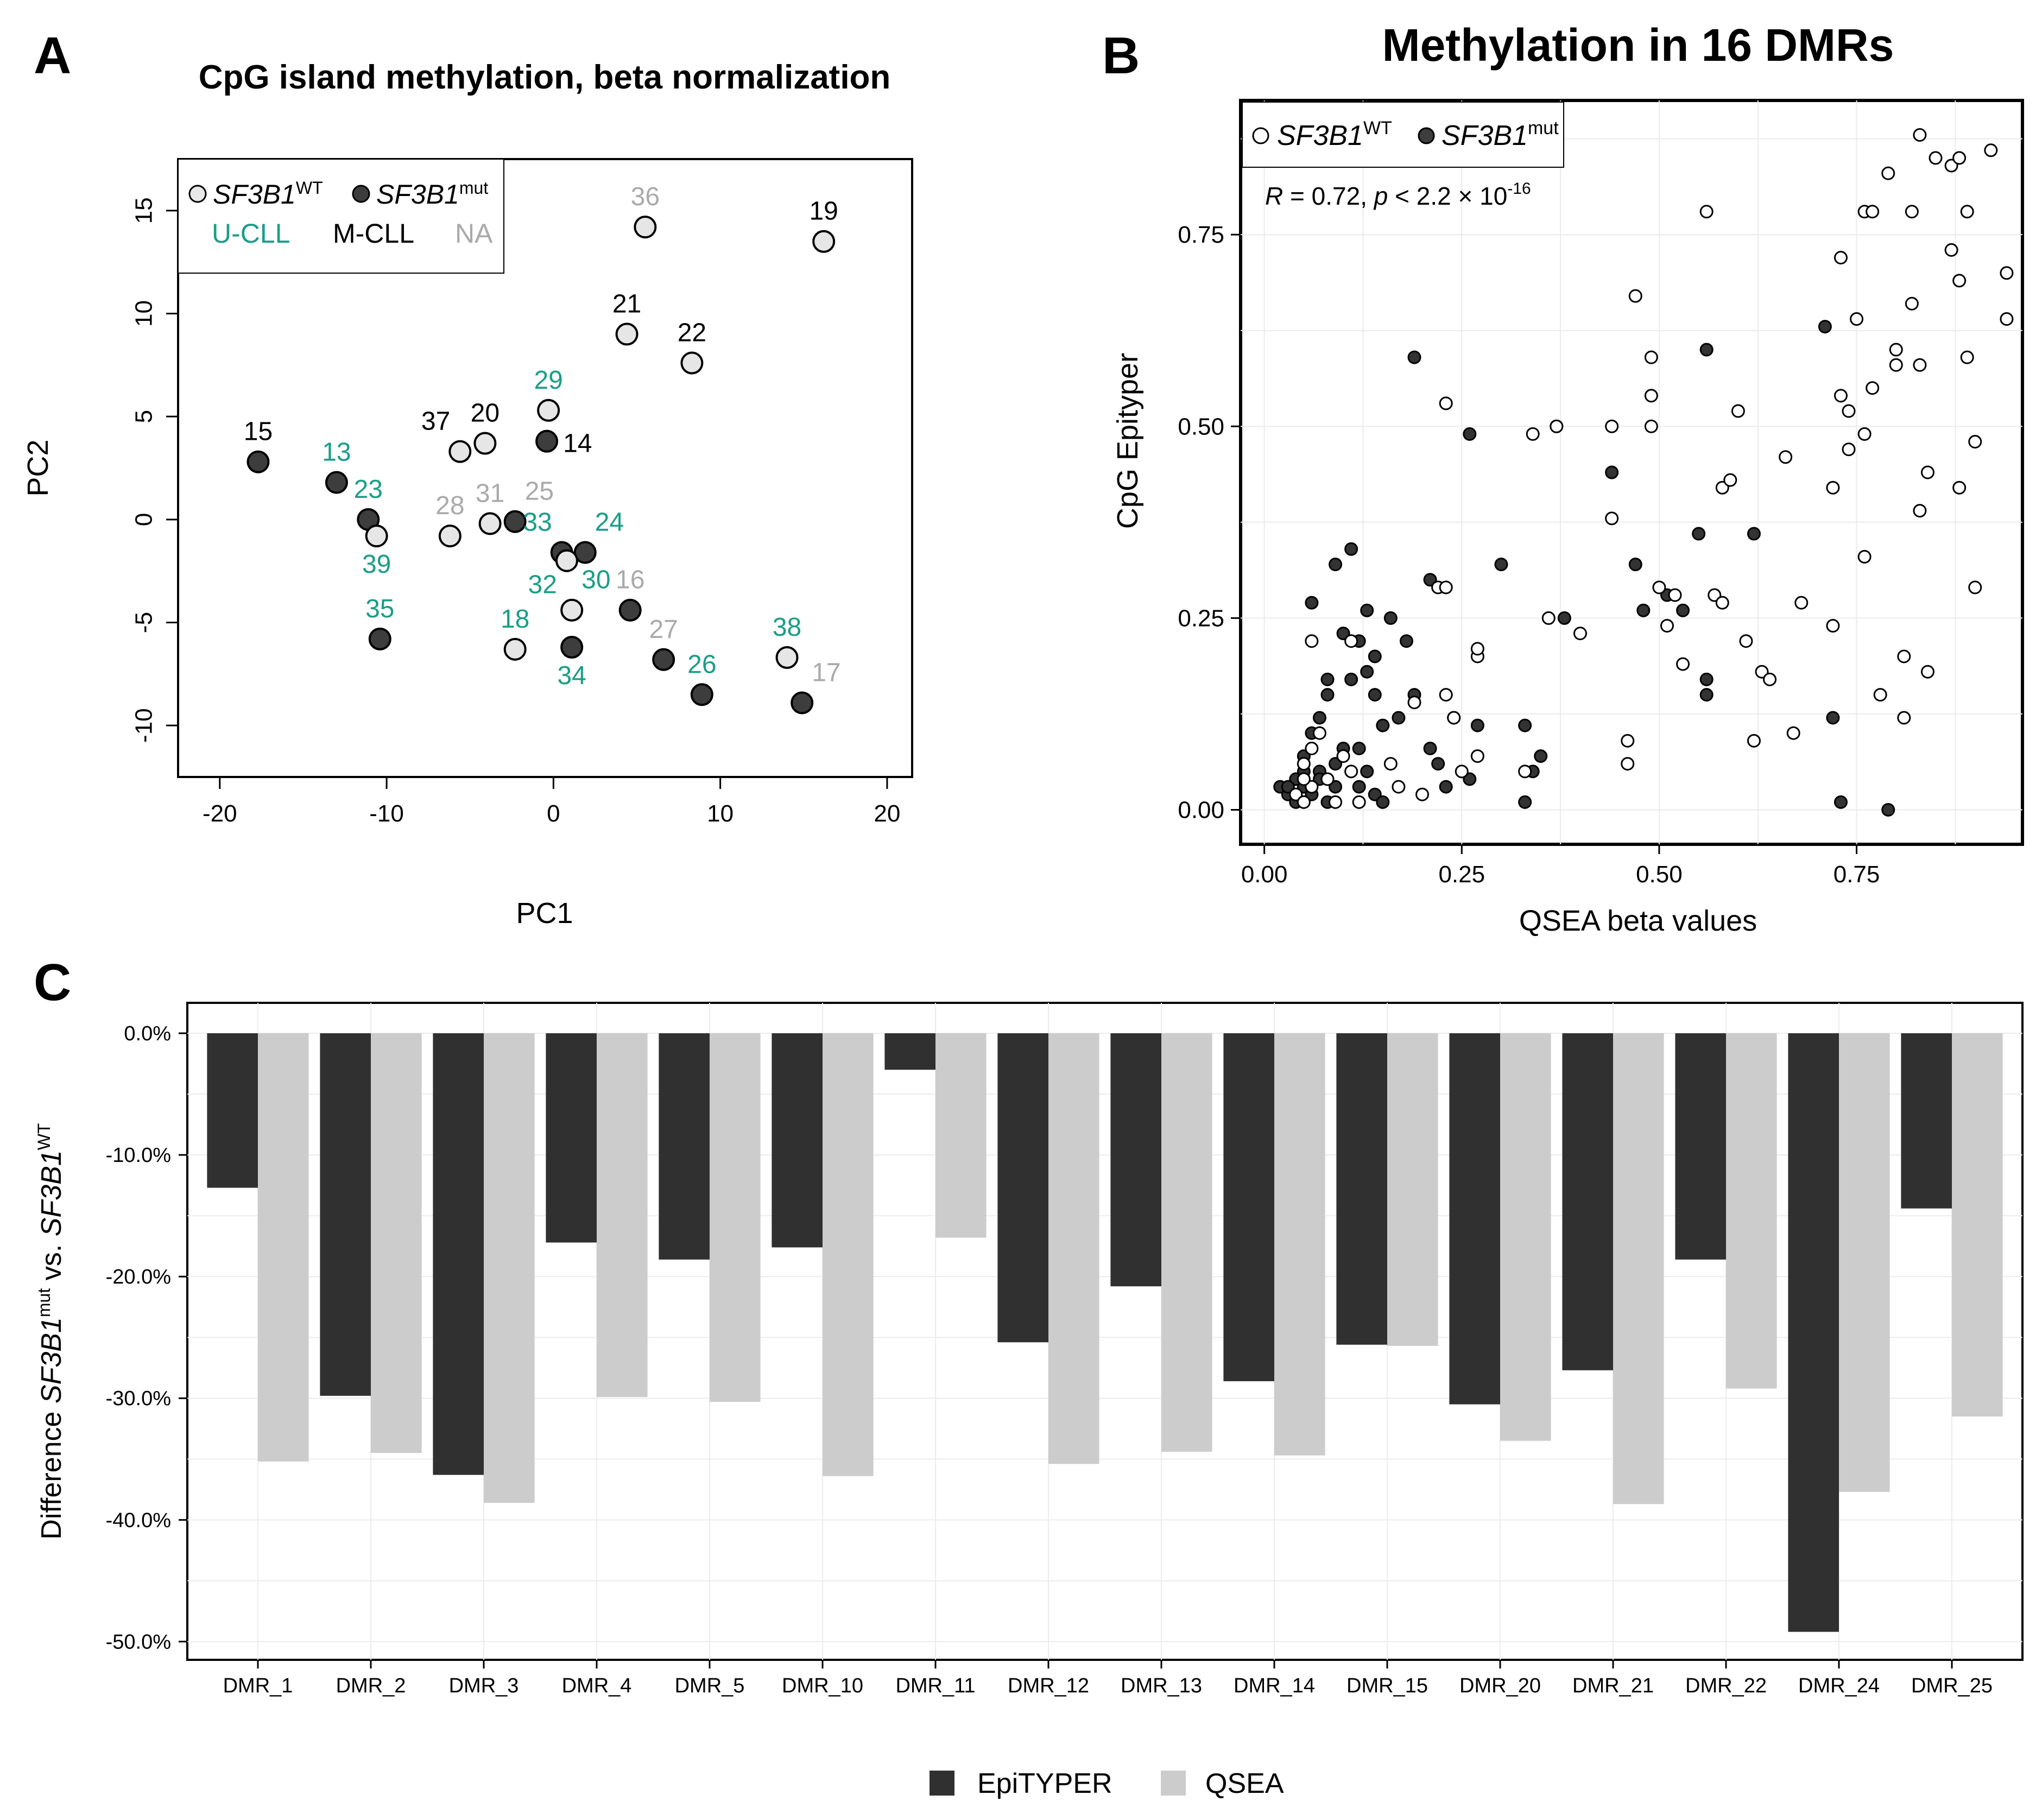 The width and height of the screenshot is (2042, 1820). Describe the element at coordinates (1398, 195) in the screenshot. I see `panel-b-correlation-annotation: R = 0.72, p < 2.2 × 10-16` at that location.